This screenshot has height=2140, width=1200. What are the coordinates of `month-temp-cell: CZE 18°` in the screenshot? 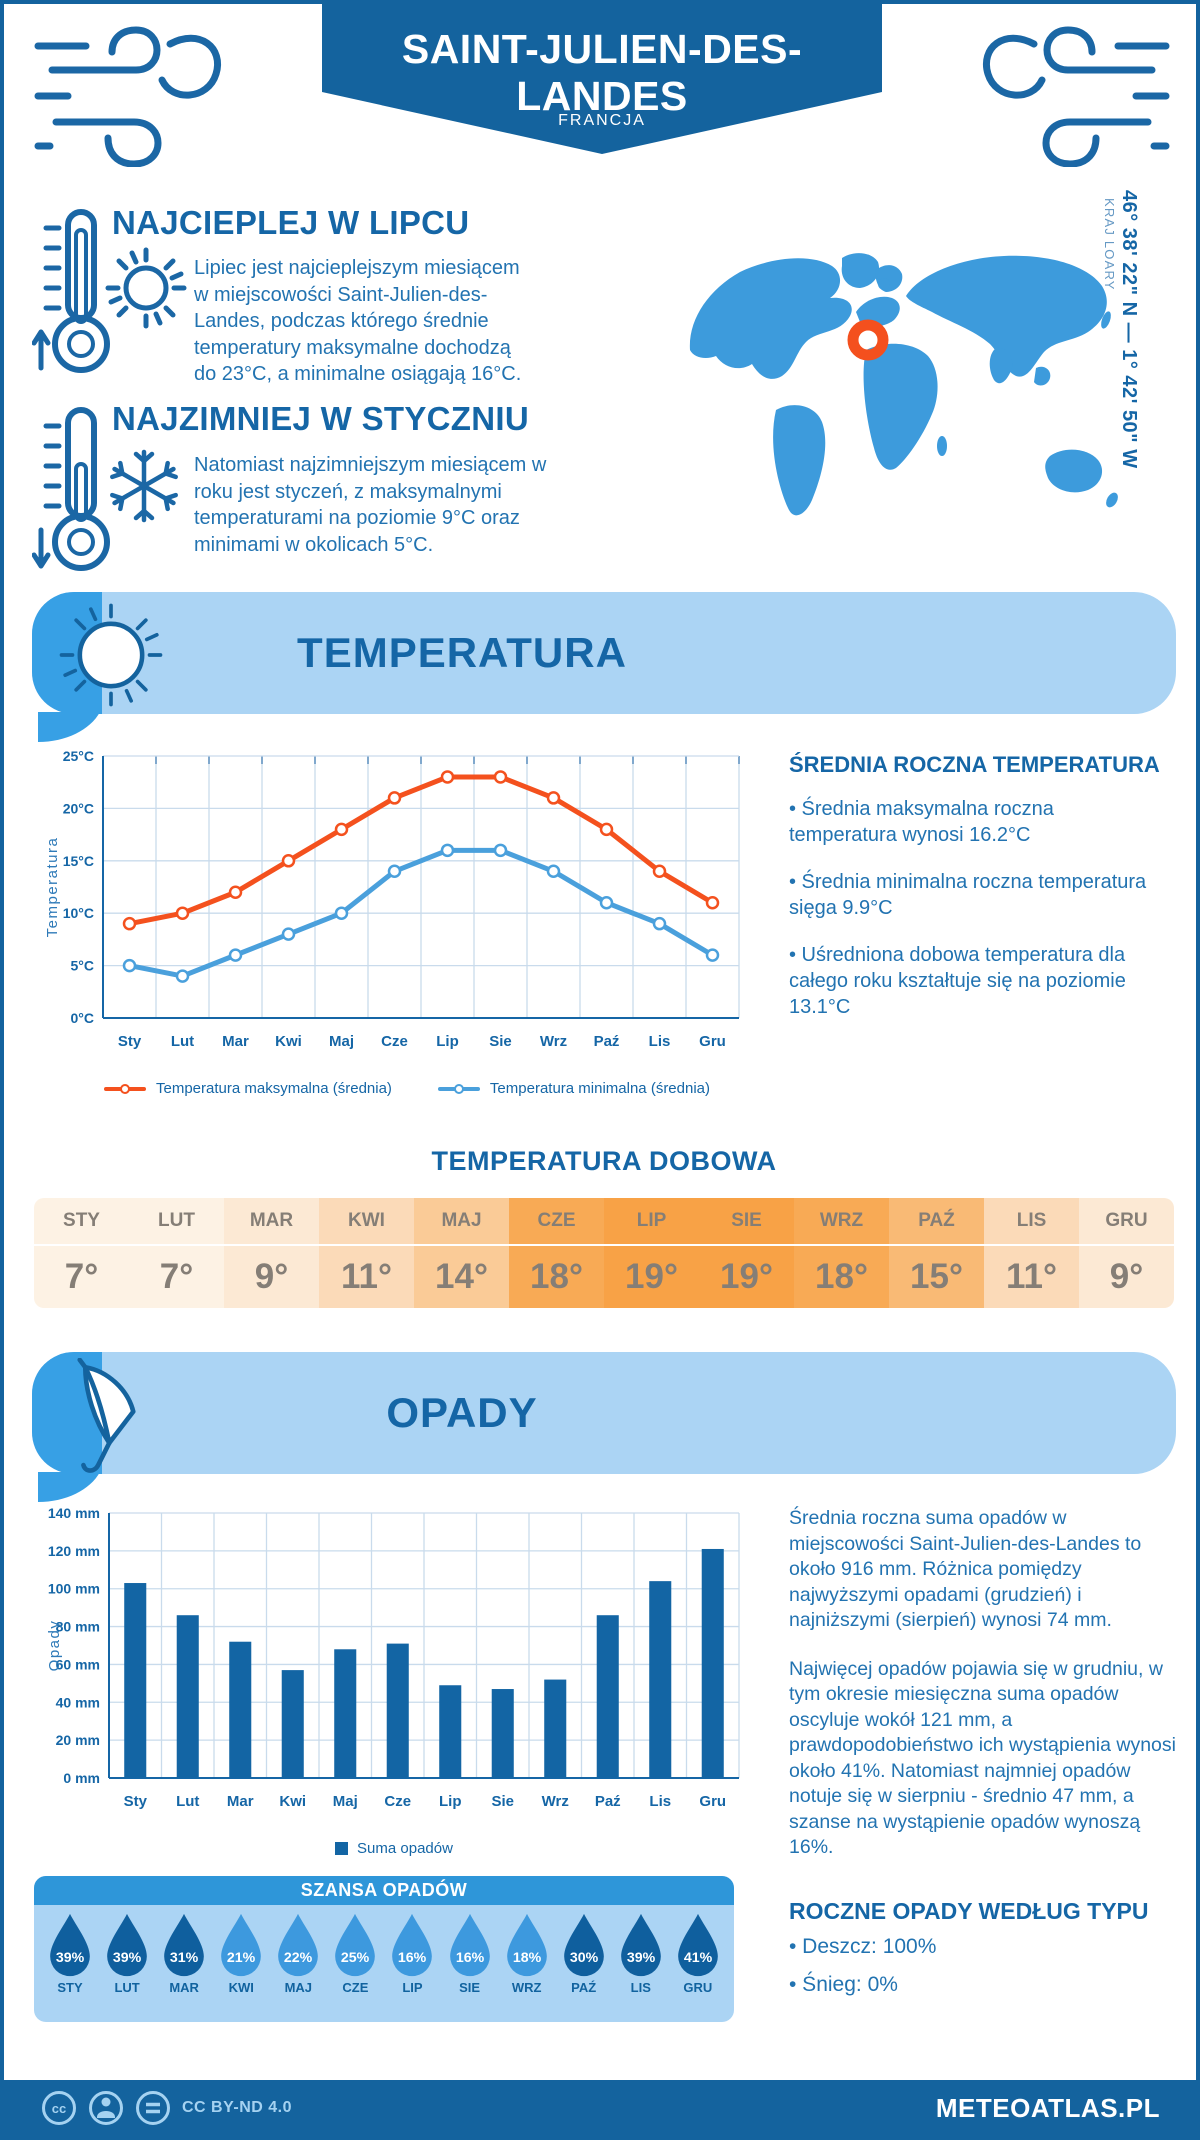 It's located at (556, 1253).